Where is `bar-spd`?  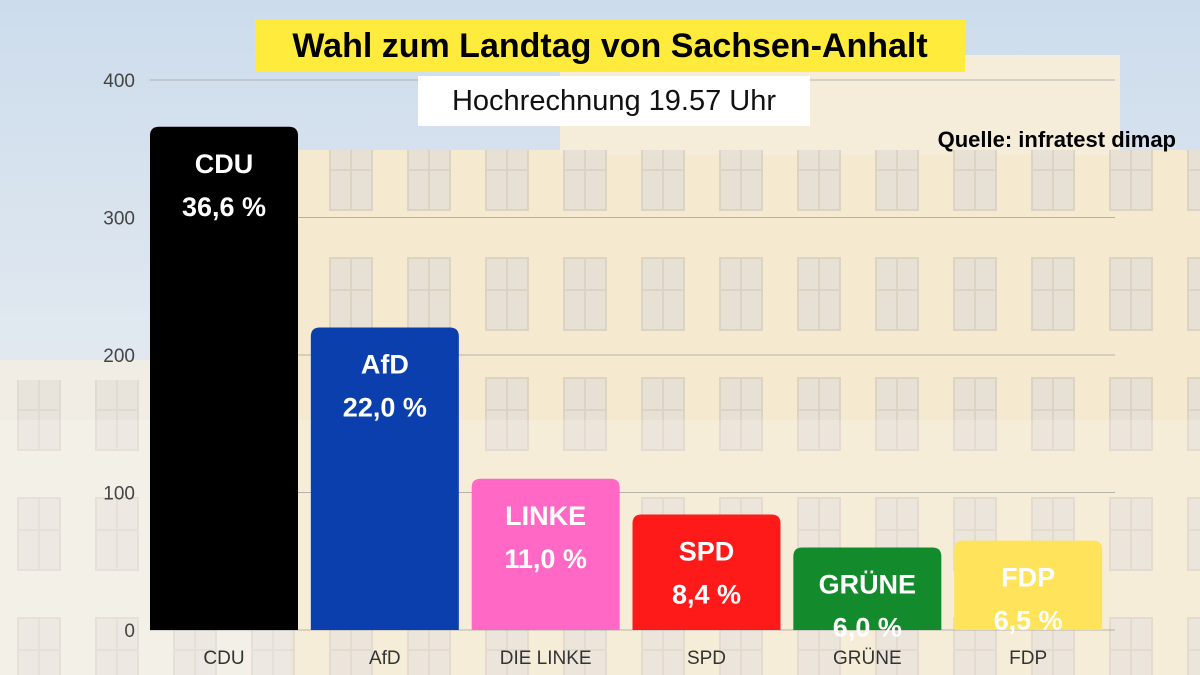
bar-spd is located at coordinates (706, 572).